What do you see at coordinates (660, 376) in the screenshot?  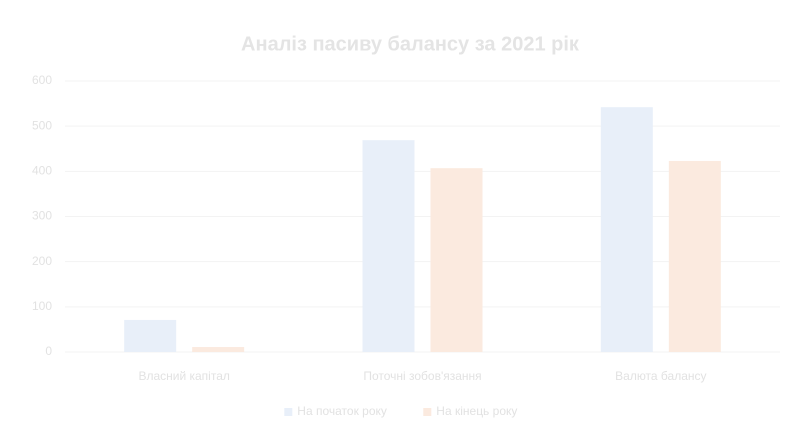 I see `x-tick-label: Валюта балансу` at bounding box center [660, 376].